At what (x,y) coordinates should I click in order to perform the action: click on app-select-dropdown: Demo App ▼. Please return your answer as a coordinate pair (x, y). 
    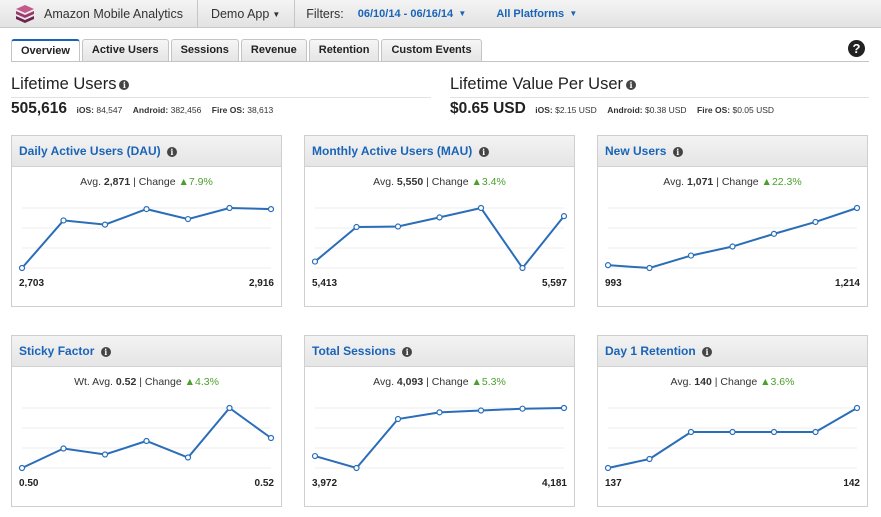
    Looking at the image, I should click on (247, 14).